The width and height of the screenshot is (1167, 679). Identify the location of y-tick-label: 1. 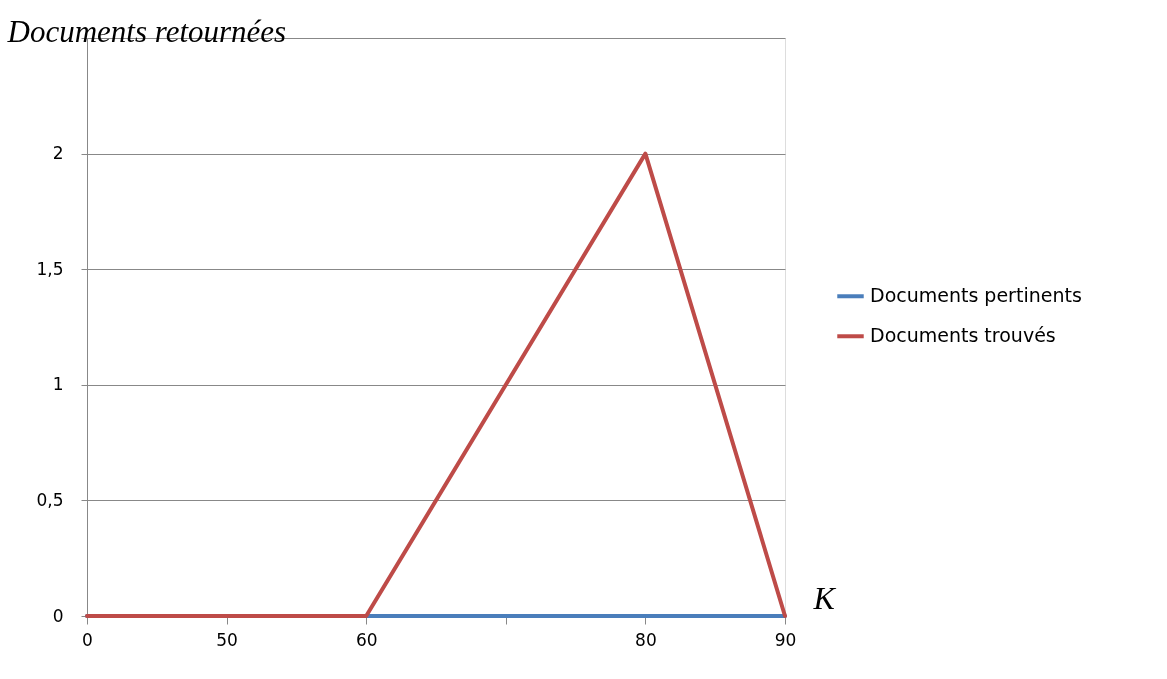
(58, 384).